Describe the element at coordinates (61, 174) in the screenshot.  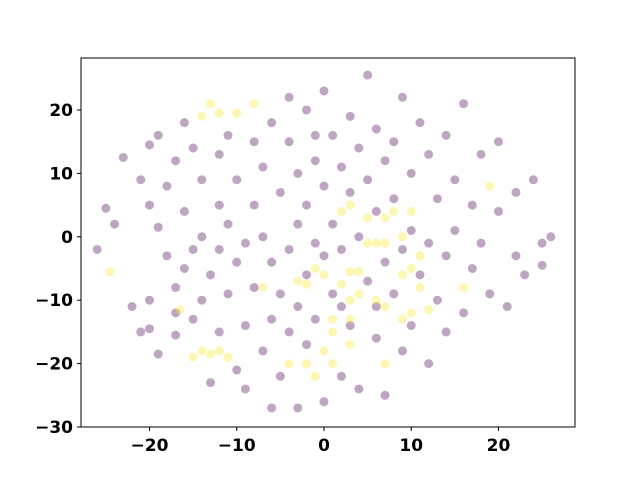
I see `y-tick-label: 10` at that location.